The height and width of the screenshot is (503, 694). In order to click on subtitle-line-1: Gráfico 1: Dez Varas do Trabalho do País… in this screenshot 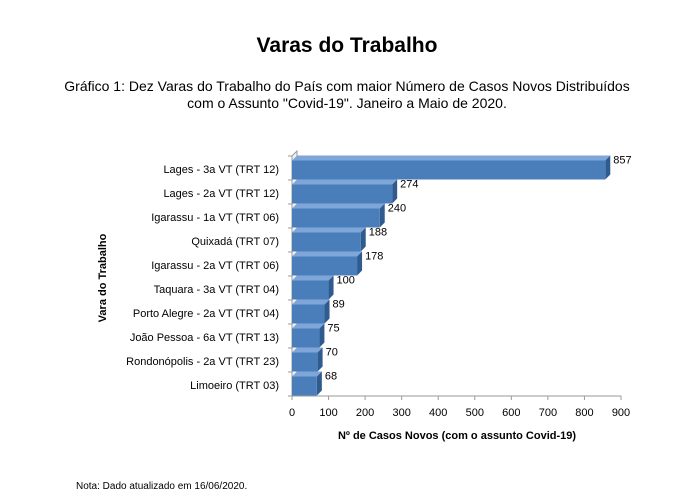, I will do `click(347, 86)`.